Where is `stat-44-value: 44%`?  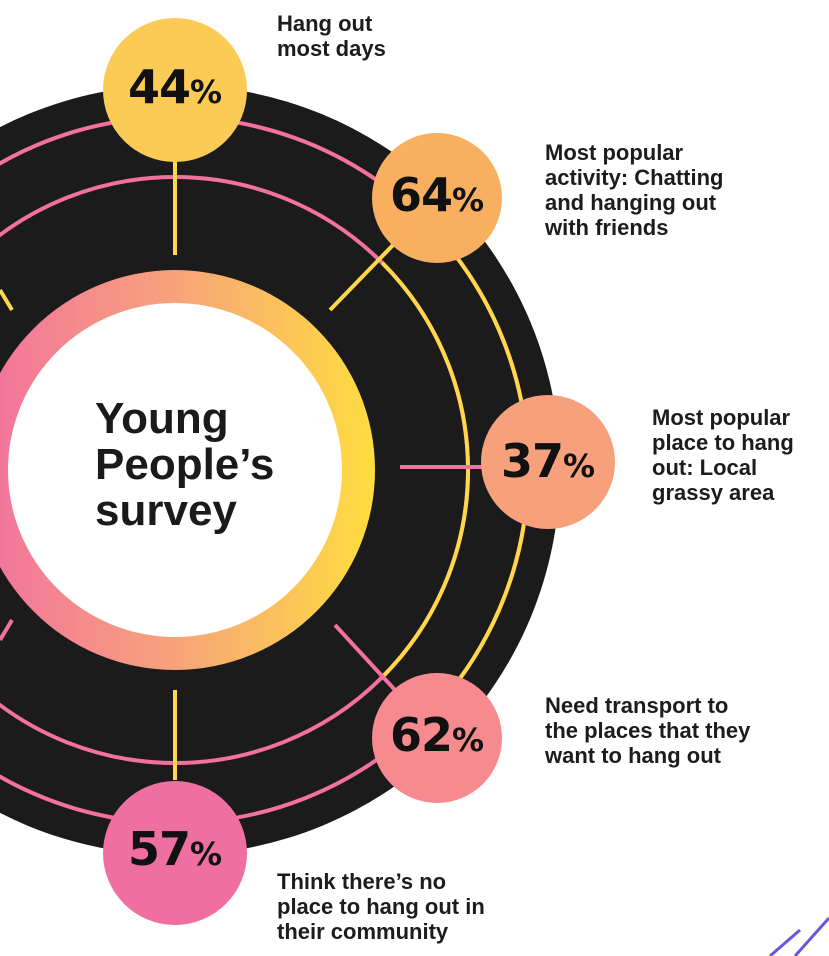
stat-44-value: 44% is located at coordinates (175, 90).